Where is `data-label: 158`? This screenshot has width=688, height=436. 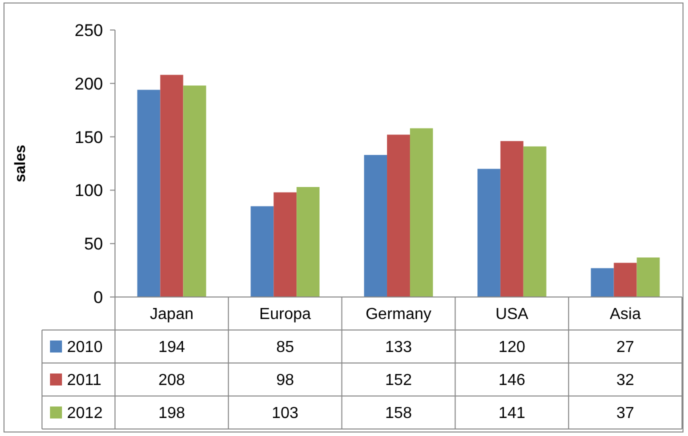 data-label: 158 is located at coordinates (398, 413).